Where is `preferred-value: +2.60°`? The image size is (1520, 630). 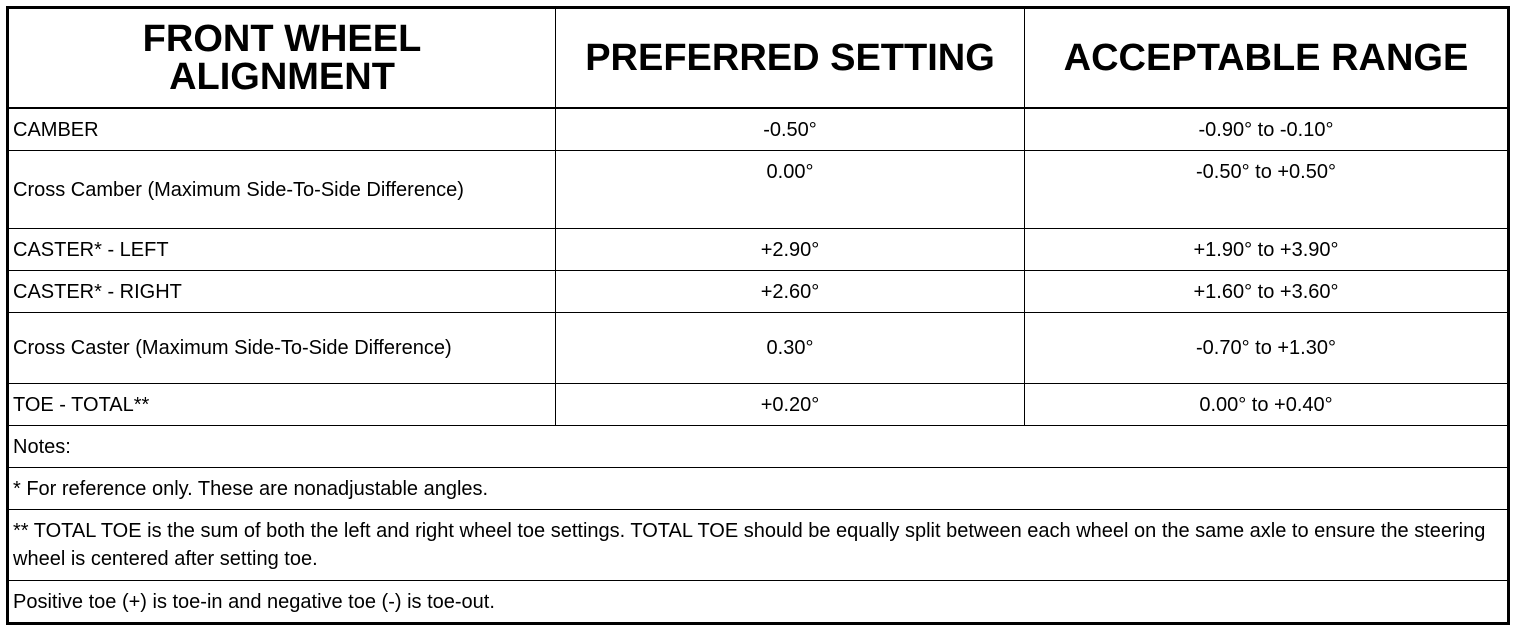 preferred-value: +2.60° is located at coordinates (790, 291).